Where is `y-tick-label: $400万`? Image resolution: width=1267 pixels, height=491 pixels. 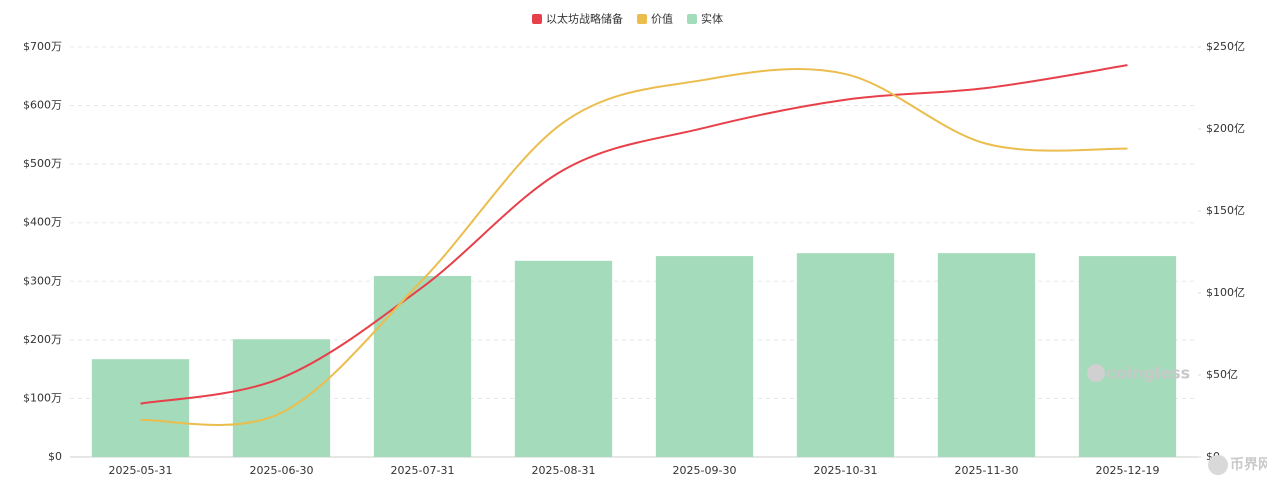
y-tick-label: $400万 is located at coordinates (42, 222).